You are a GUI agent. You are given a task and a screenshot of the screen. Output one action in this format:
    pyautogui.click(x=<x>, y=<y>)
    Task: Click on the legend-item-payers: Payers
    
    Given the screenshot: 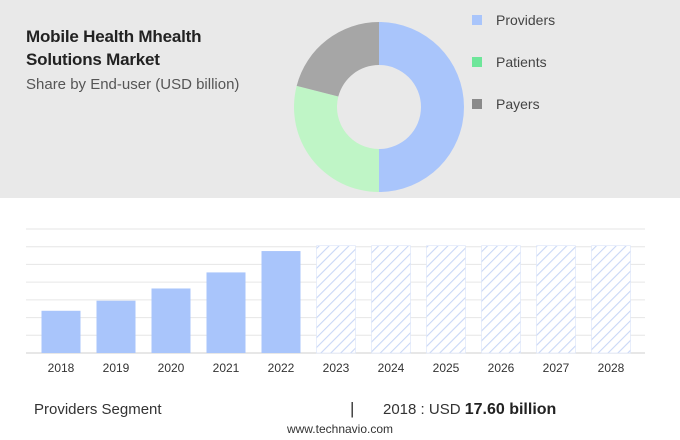 What is the action you would take?
    pyautogui.click(x=506, y=104)
    